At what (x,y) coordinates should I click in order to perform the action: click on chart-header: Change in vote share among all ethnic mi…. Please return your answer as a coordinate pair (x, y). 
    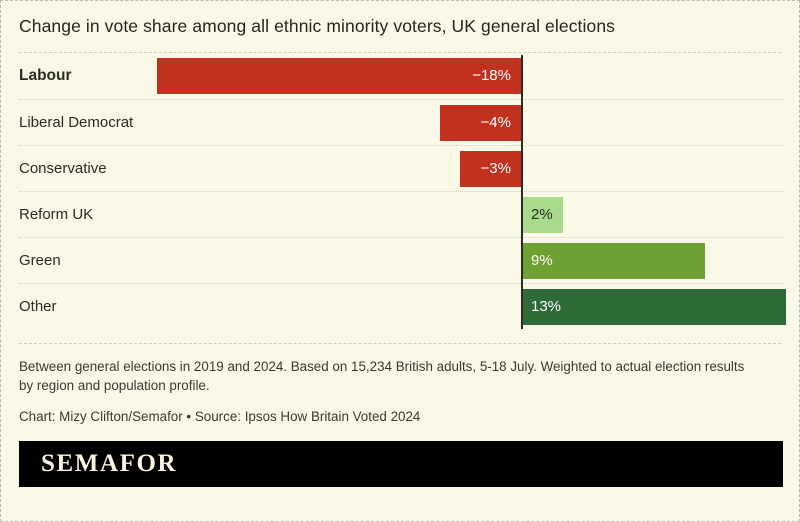
    Looking at the image, I should click on (400, 19).